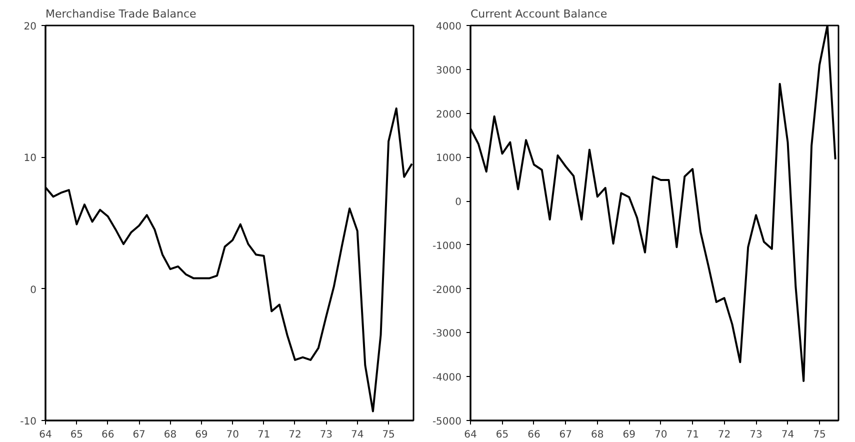 Image resolution: width=855 pixels, height=442 pixels. What do you see at coordinates (121, 14) in the screenshot?
I see `chart-title: Merchandise Trade Balance` at bounding box center [121, 14].